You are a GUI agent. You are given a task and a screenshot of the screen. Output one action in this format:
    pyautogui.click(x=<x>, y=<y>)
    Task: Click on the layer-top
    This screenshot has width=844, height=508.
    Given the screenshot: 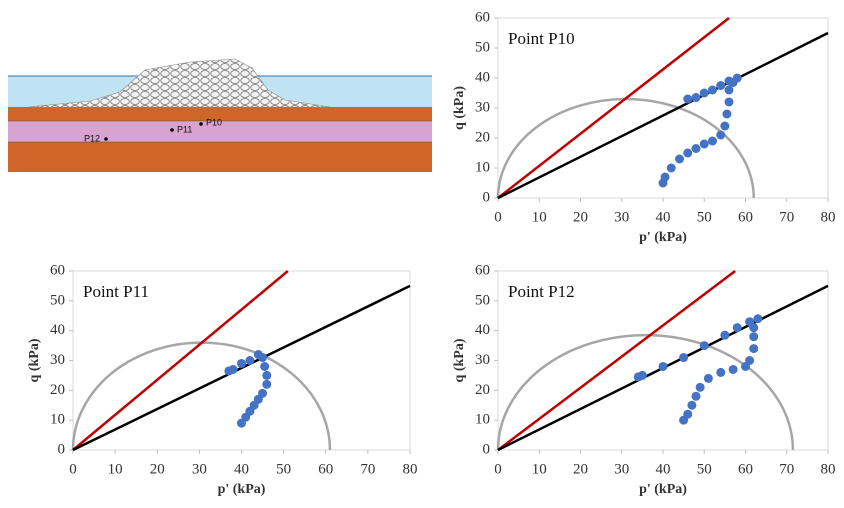 What is the action you would take?
    pyautogui.click(x=220, y=114)
    